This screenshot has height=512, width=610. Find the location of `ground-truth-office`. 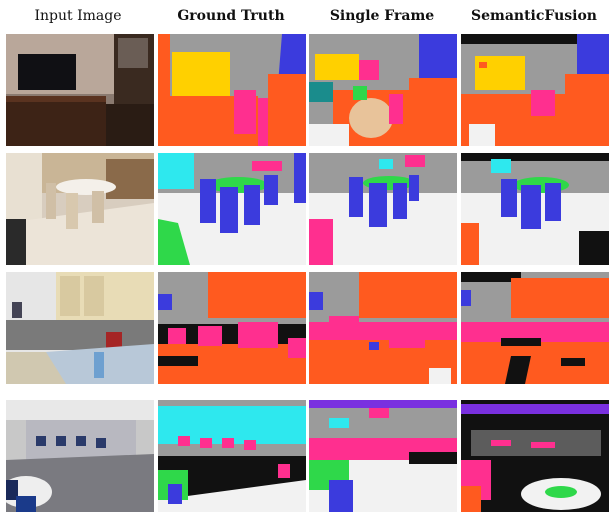

ground-truth-office is located at coordinates (232, 456).